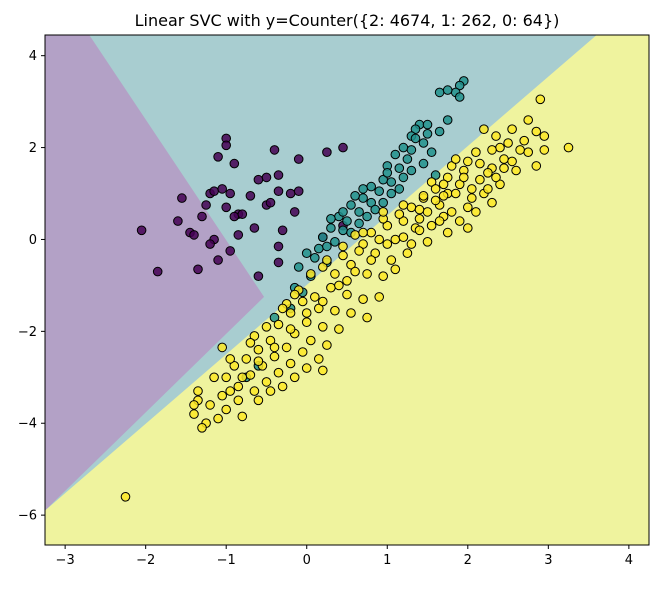 Image resolution: width=665 pixels, height=598 pixels. I want to click on x-tick-label: 3, so click(548, 560).